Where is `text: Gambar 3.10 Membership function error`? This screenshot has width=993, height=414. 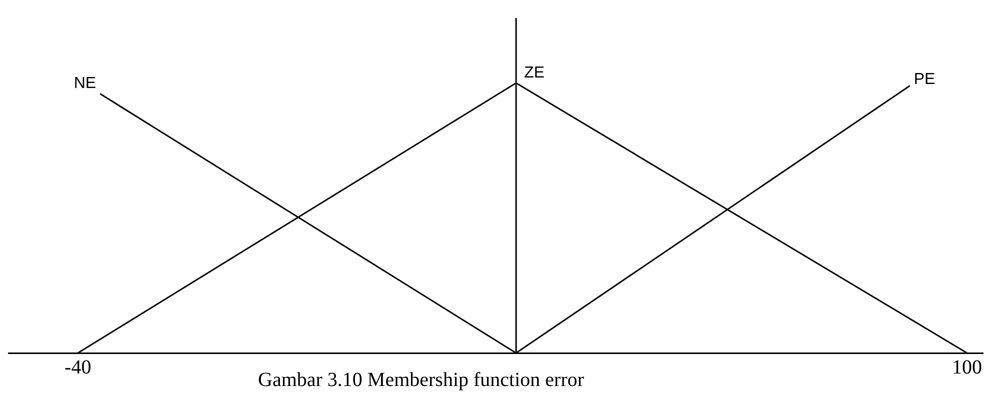
text: Gambar 3.10 Membership function error is located at coordinates (421, 380).